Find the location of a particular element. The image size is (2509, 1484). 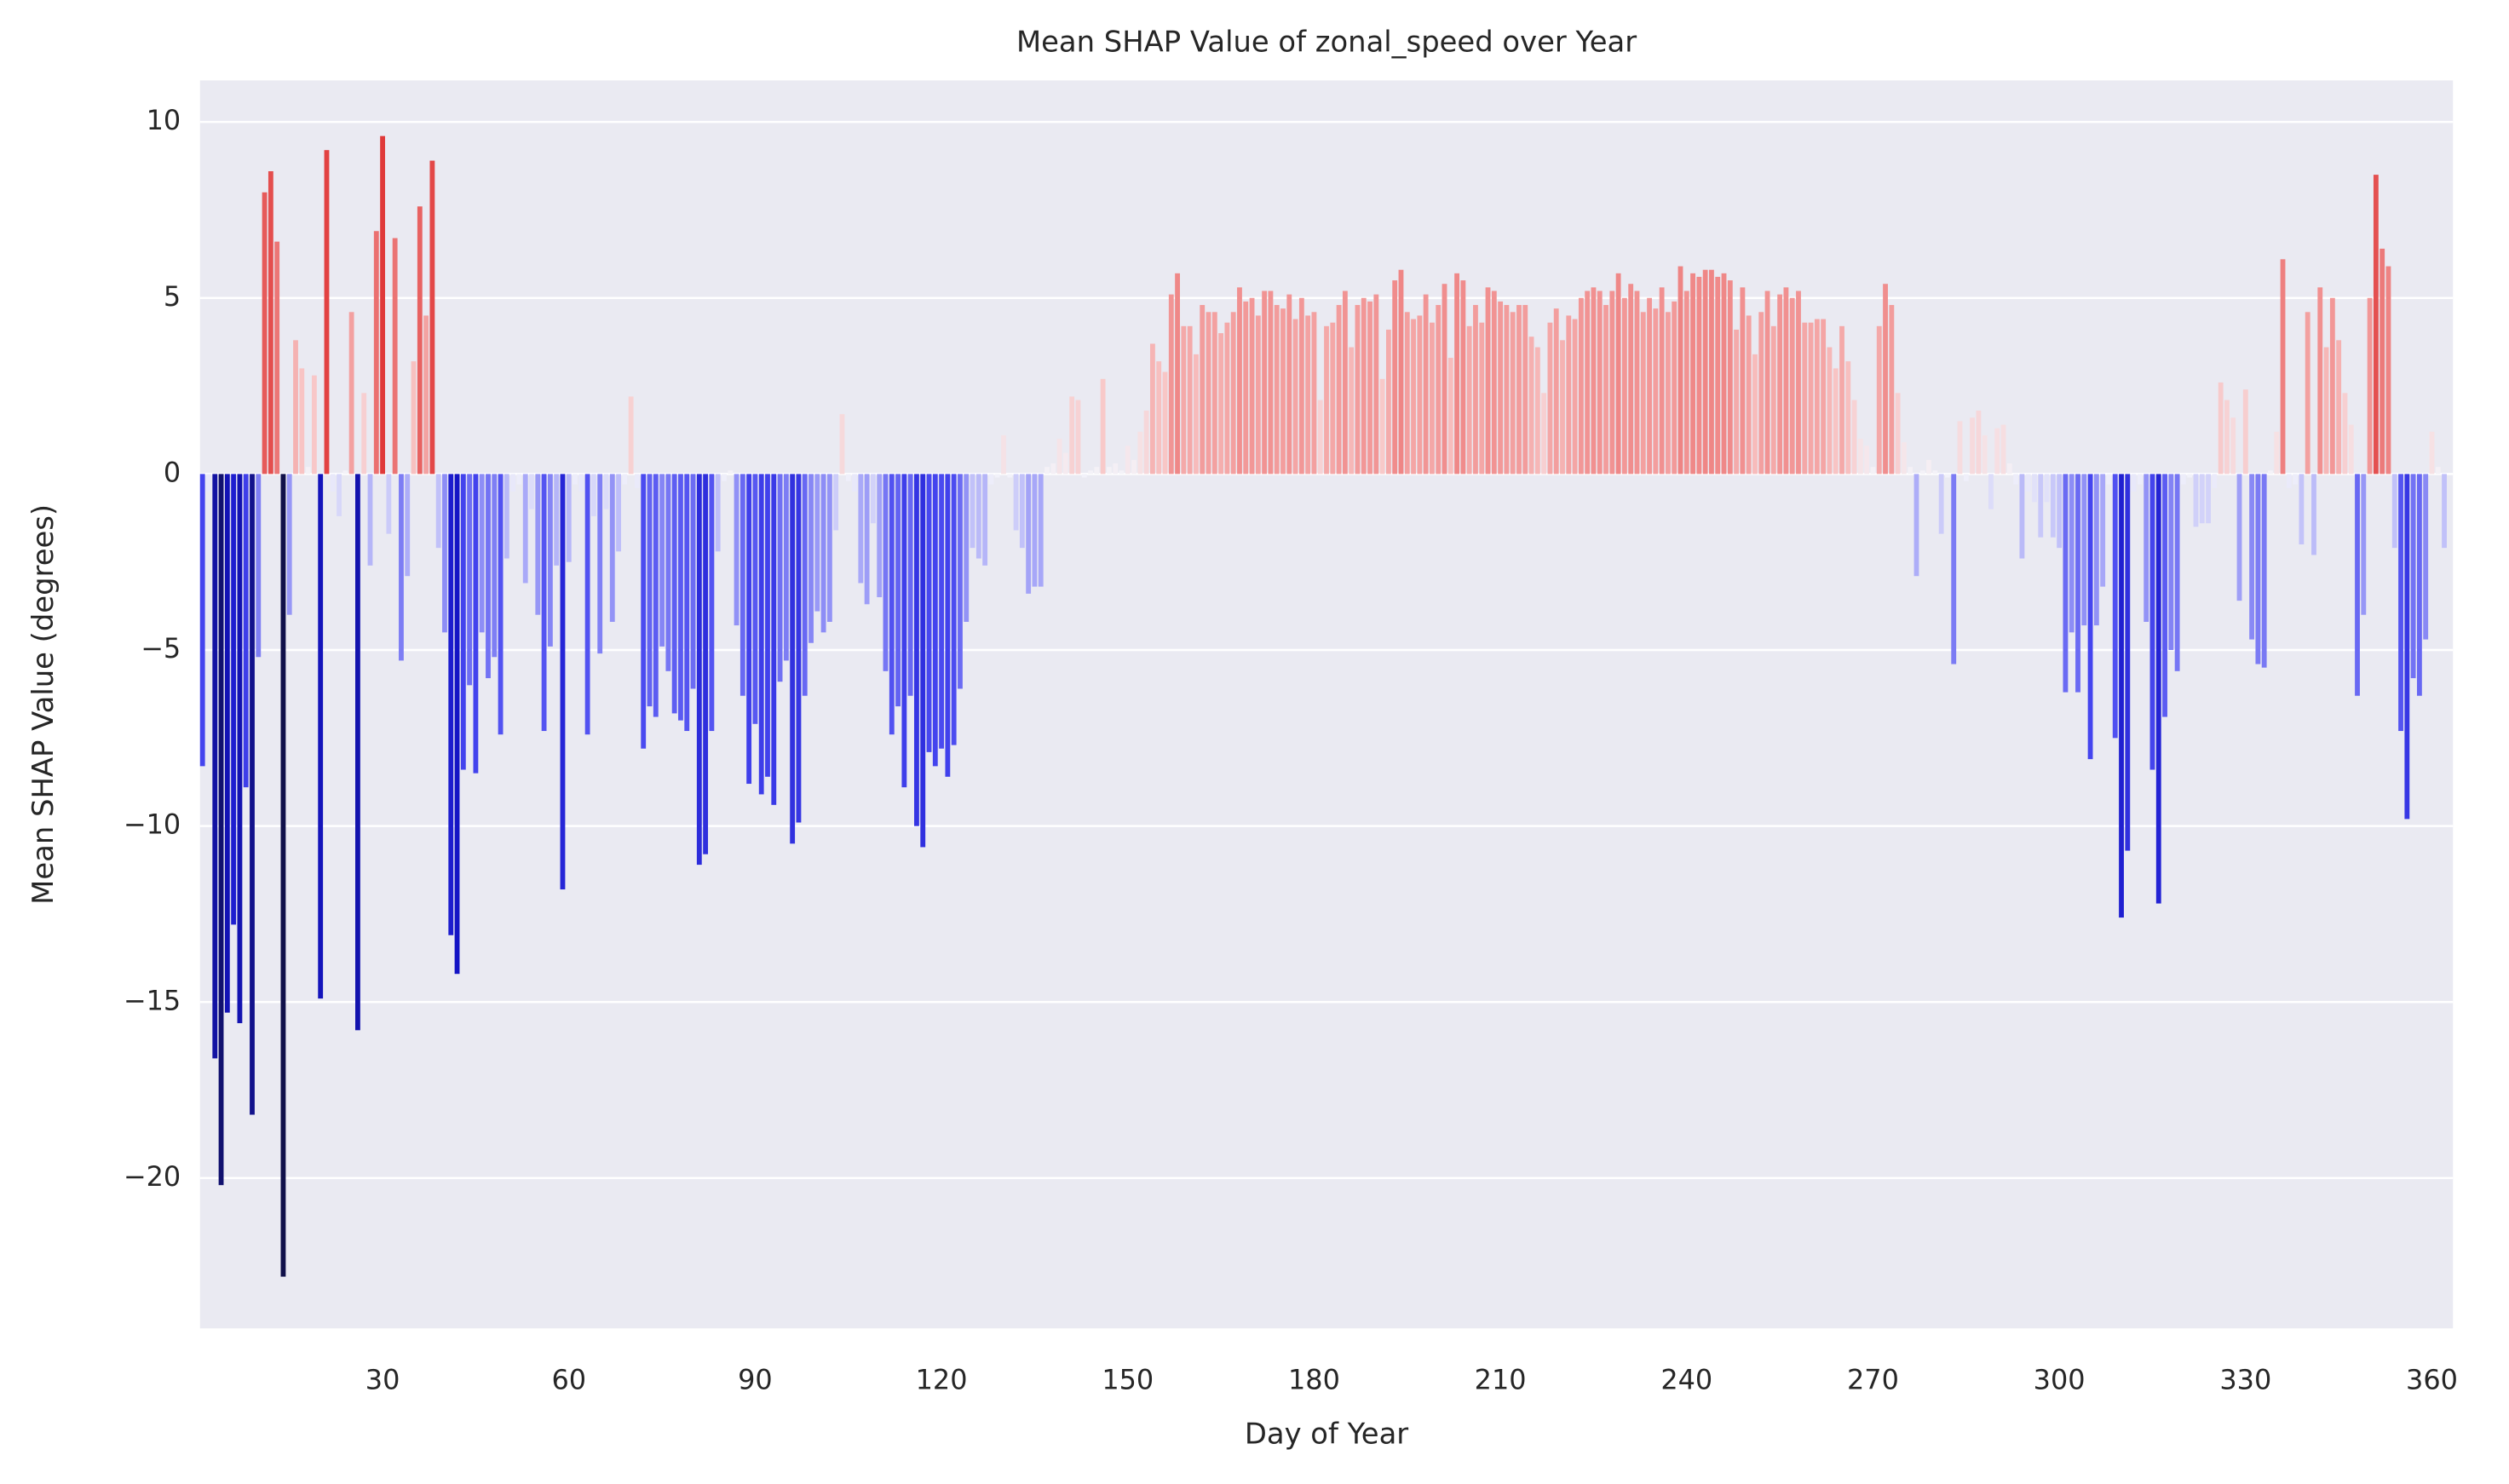

x-tick-label: 330 is located at coordinates (2245, 1379).